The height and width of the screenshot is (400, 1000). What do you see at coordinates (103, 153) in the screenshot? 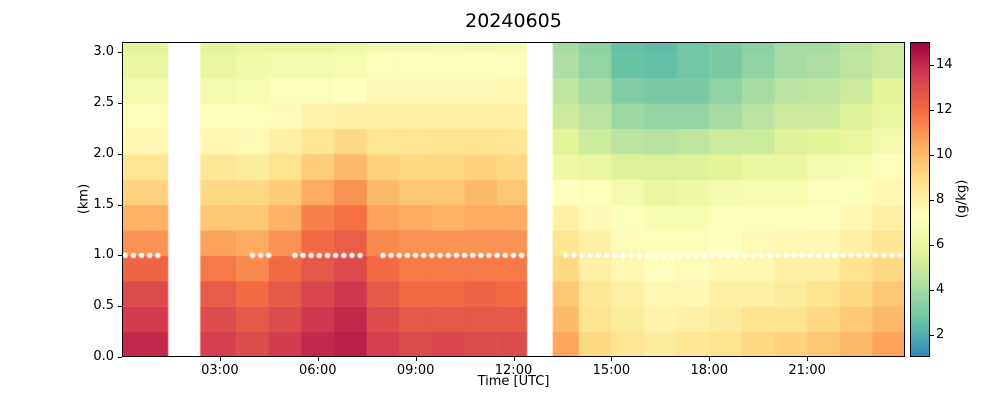
I see `y-tick-label: 2.0` at bounding box center [103, 153].